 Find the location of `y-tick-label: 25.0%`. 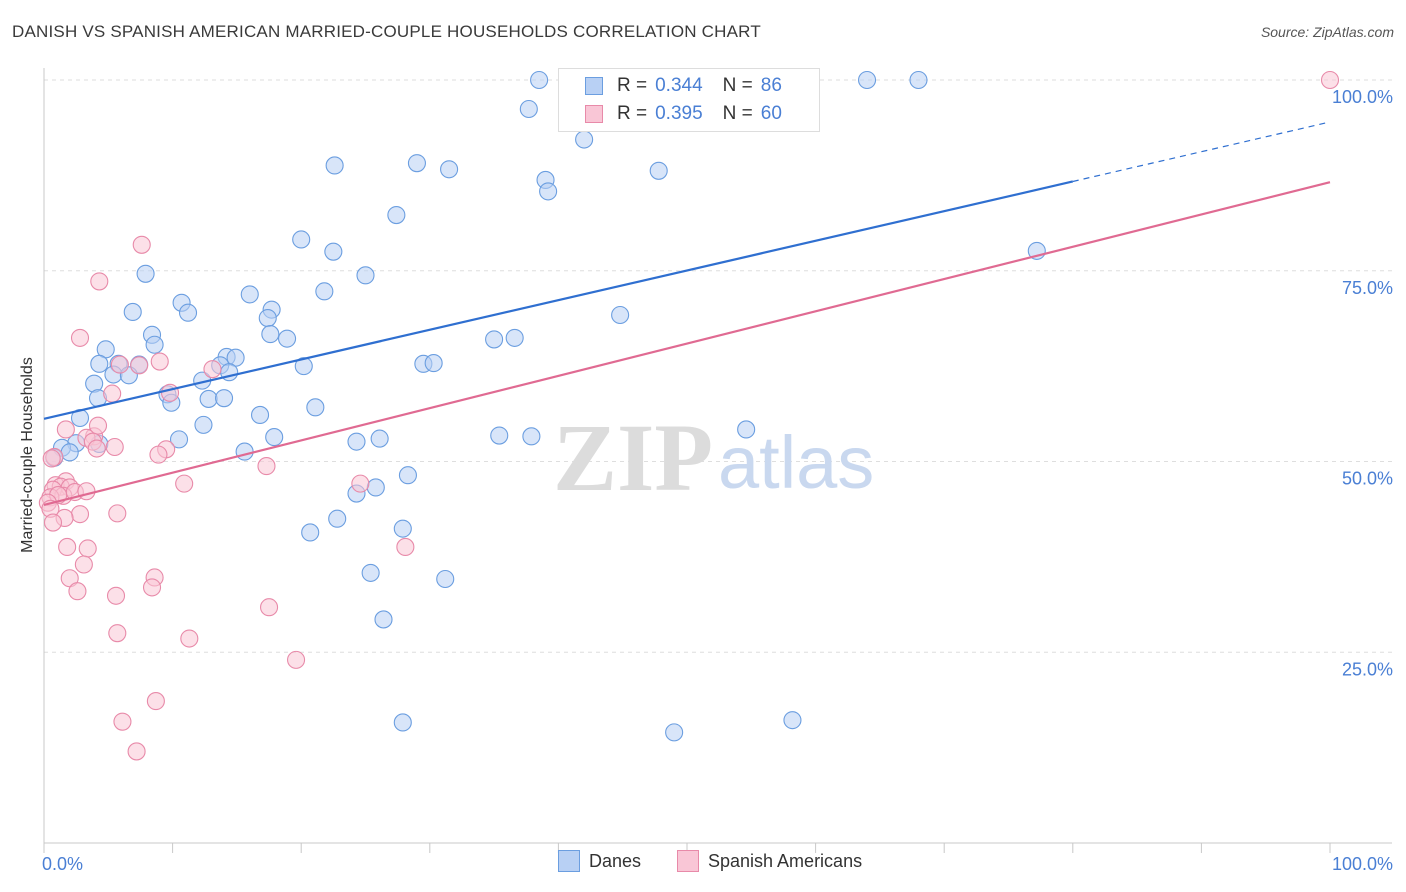

y-tick-label: 25.0% is located at coordinates (1367, 669).